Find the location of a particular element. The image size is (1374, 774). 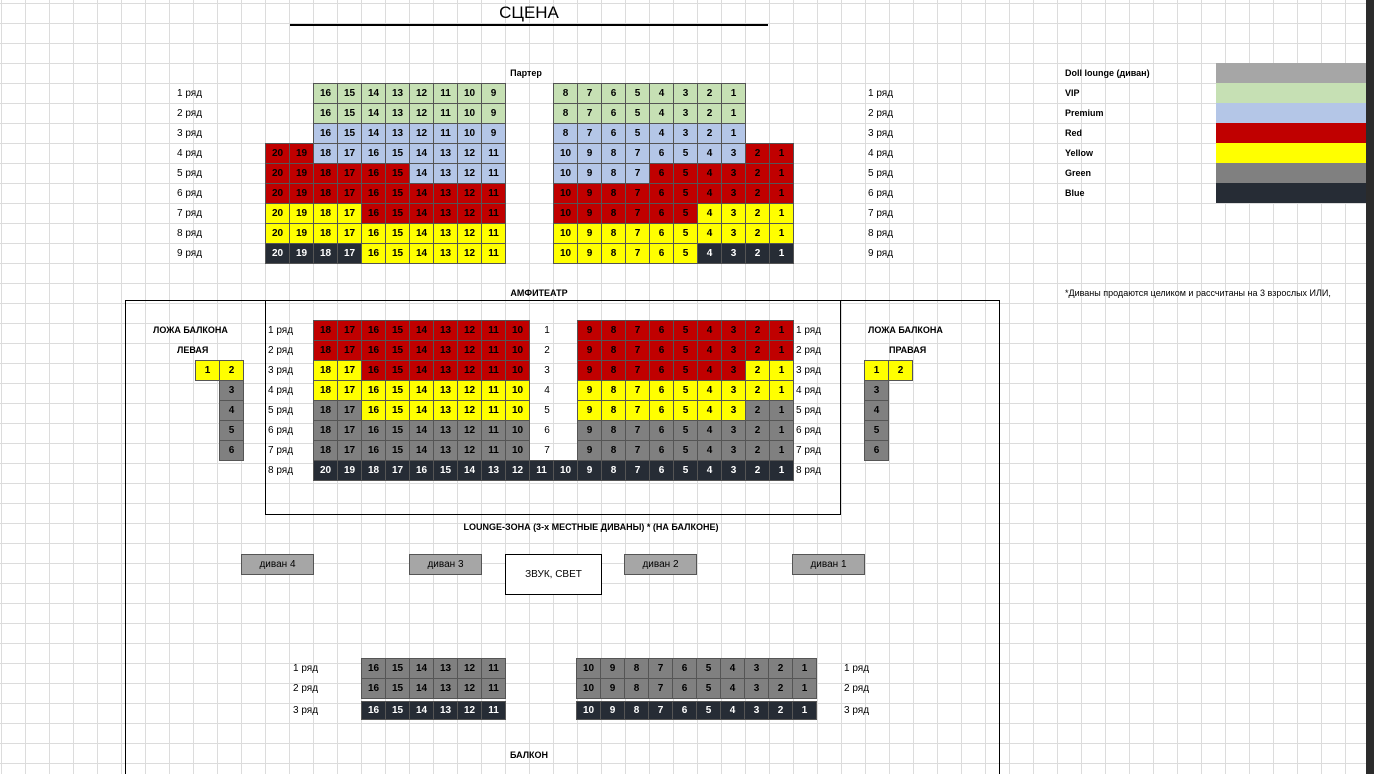

amphitheatre-frame is located at coordinates (553, 407).